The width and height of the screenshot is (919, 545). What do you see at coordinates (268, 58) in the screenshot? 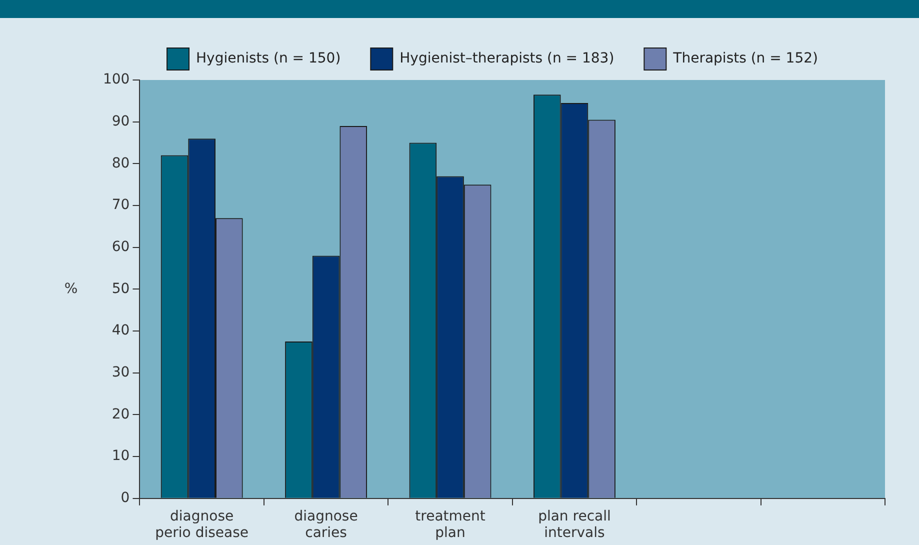
I see `legend-label: Hygienists (n = 150)` at bounding box center [268, 58].